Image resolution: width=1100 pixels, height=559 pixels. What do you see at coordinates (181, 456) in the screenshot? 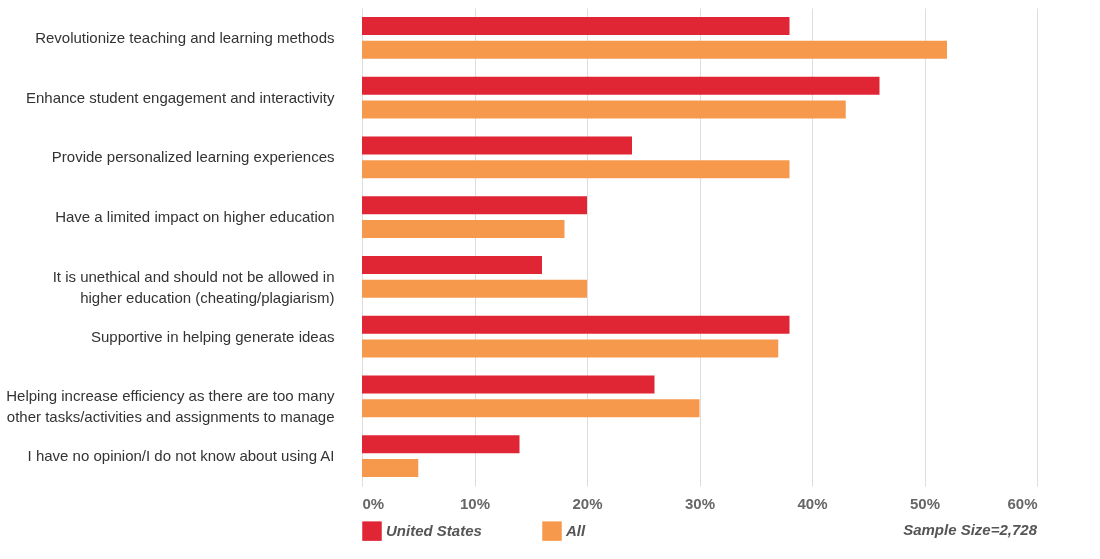
I see `y-tick-label: I have no opinion/I do not know about using AI` at bounding box center [181, 456].